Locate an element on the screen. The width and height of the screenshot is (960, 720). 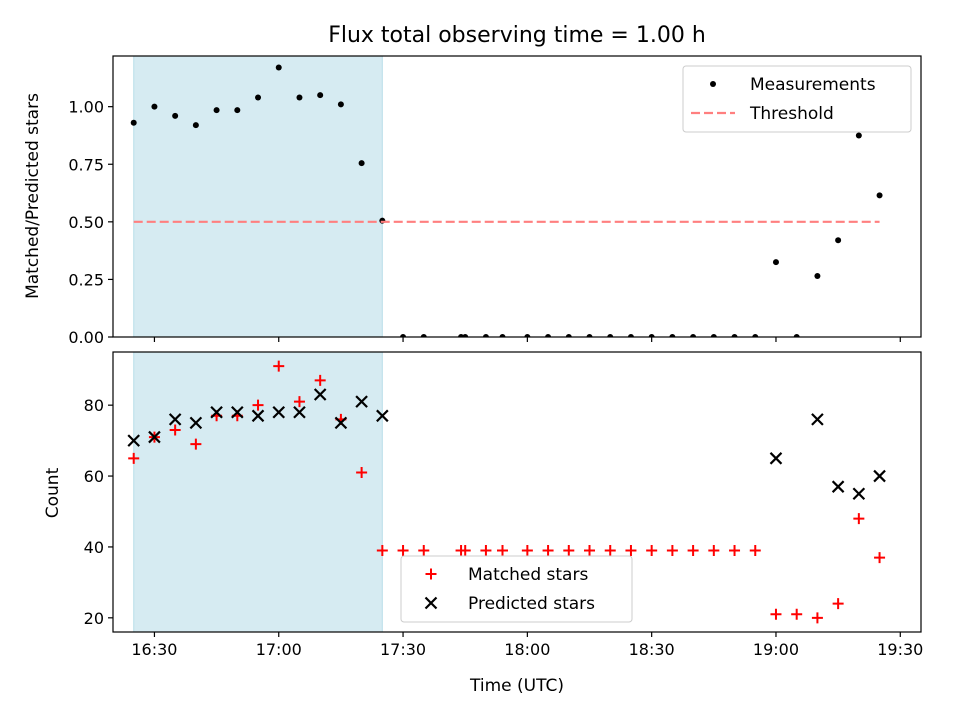
x-tick-label-4: 18:30 is located at coordinates (652, 649).